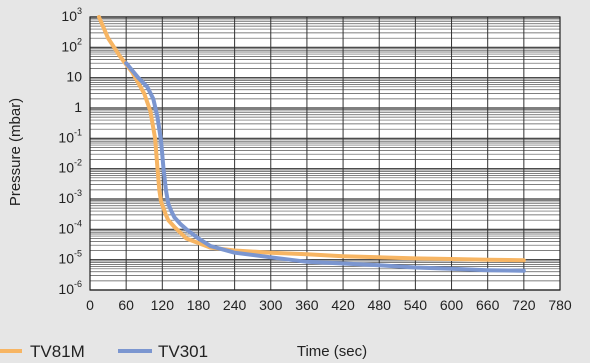 The height and width of the screenshot is (363, 590). What do you see at coordinates (71, 15) in the screenshot?
I see `y-tick-label: 10³` at bounding box center [71, 15].